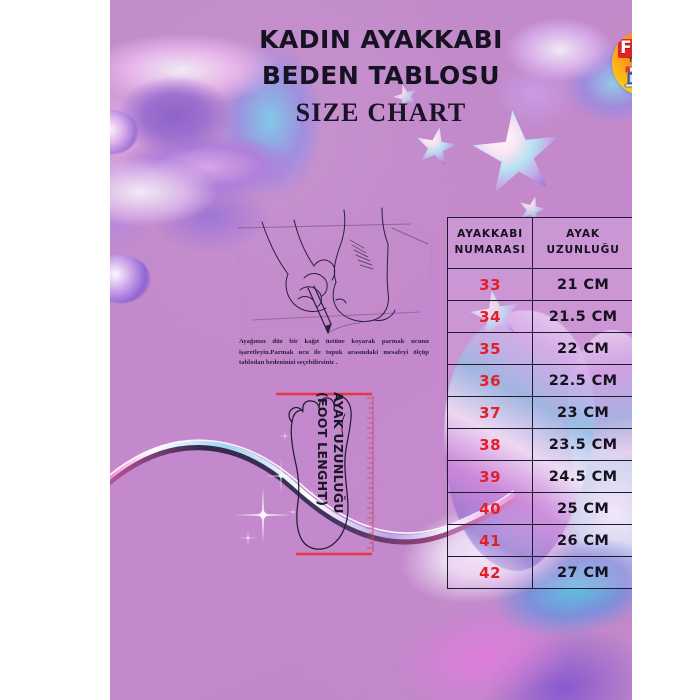  I want to click on cell-shoe-size: 41, so click(490, 540).